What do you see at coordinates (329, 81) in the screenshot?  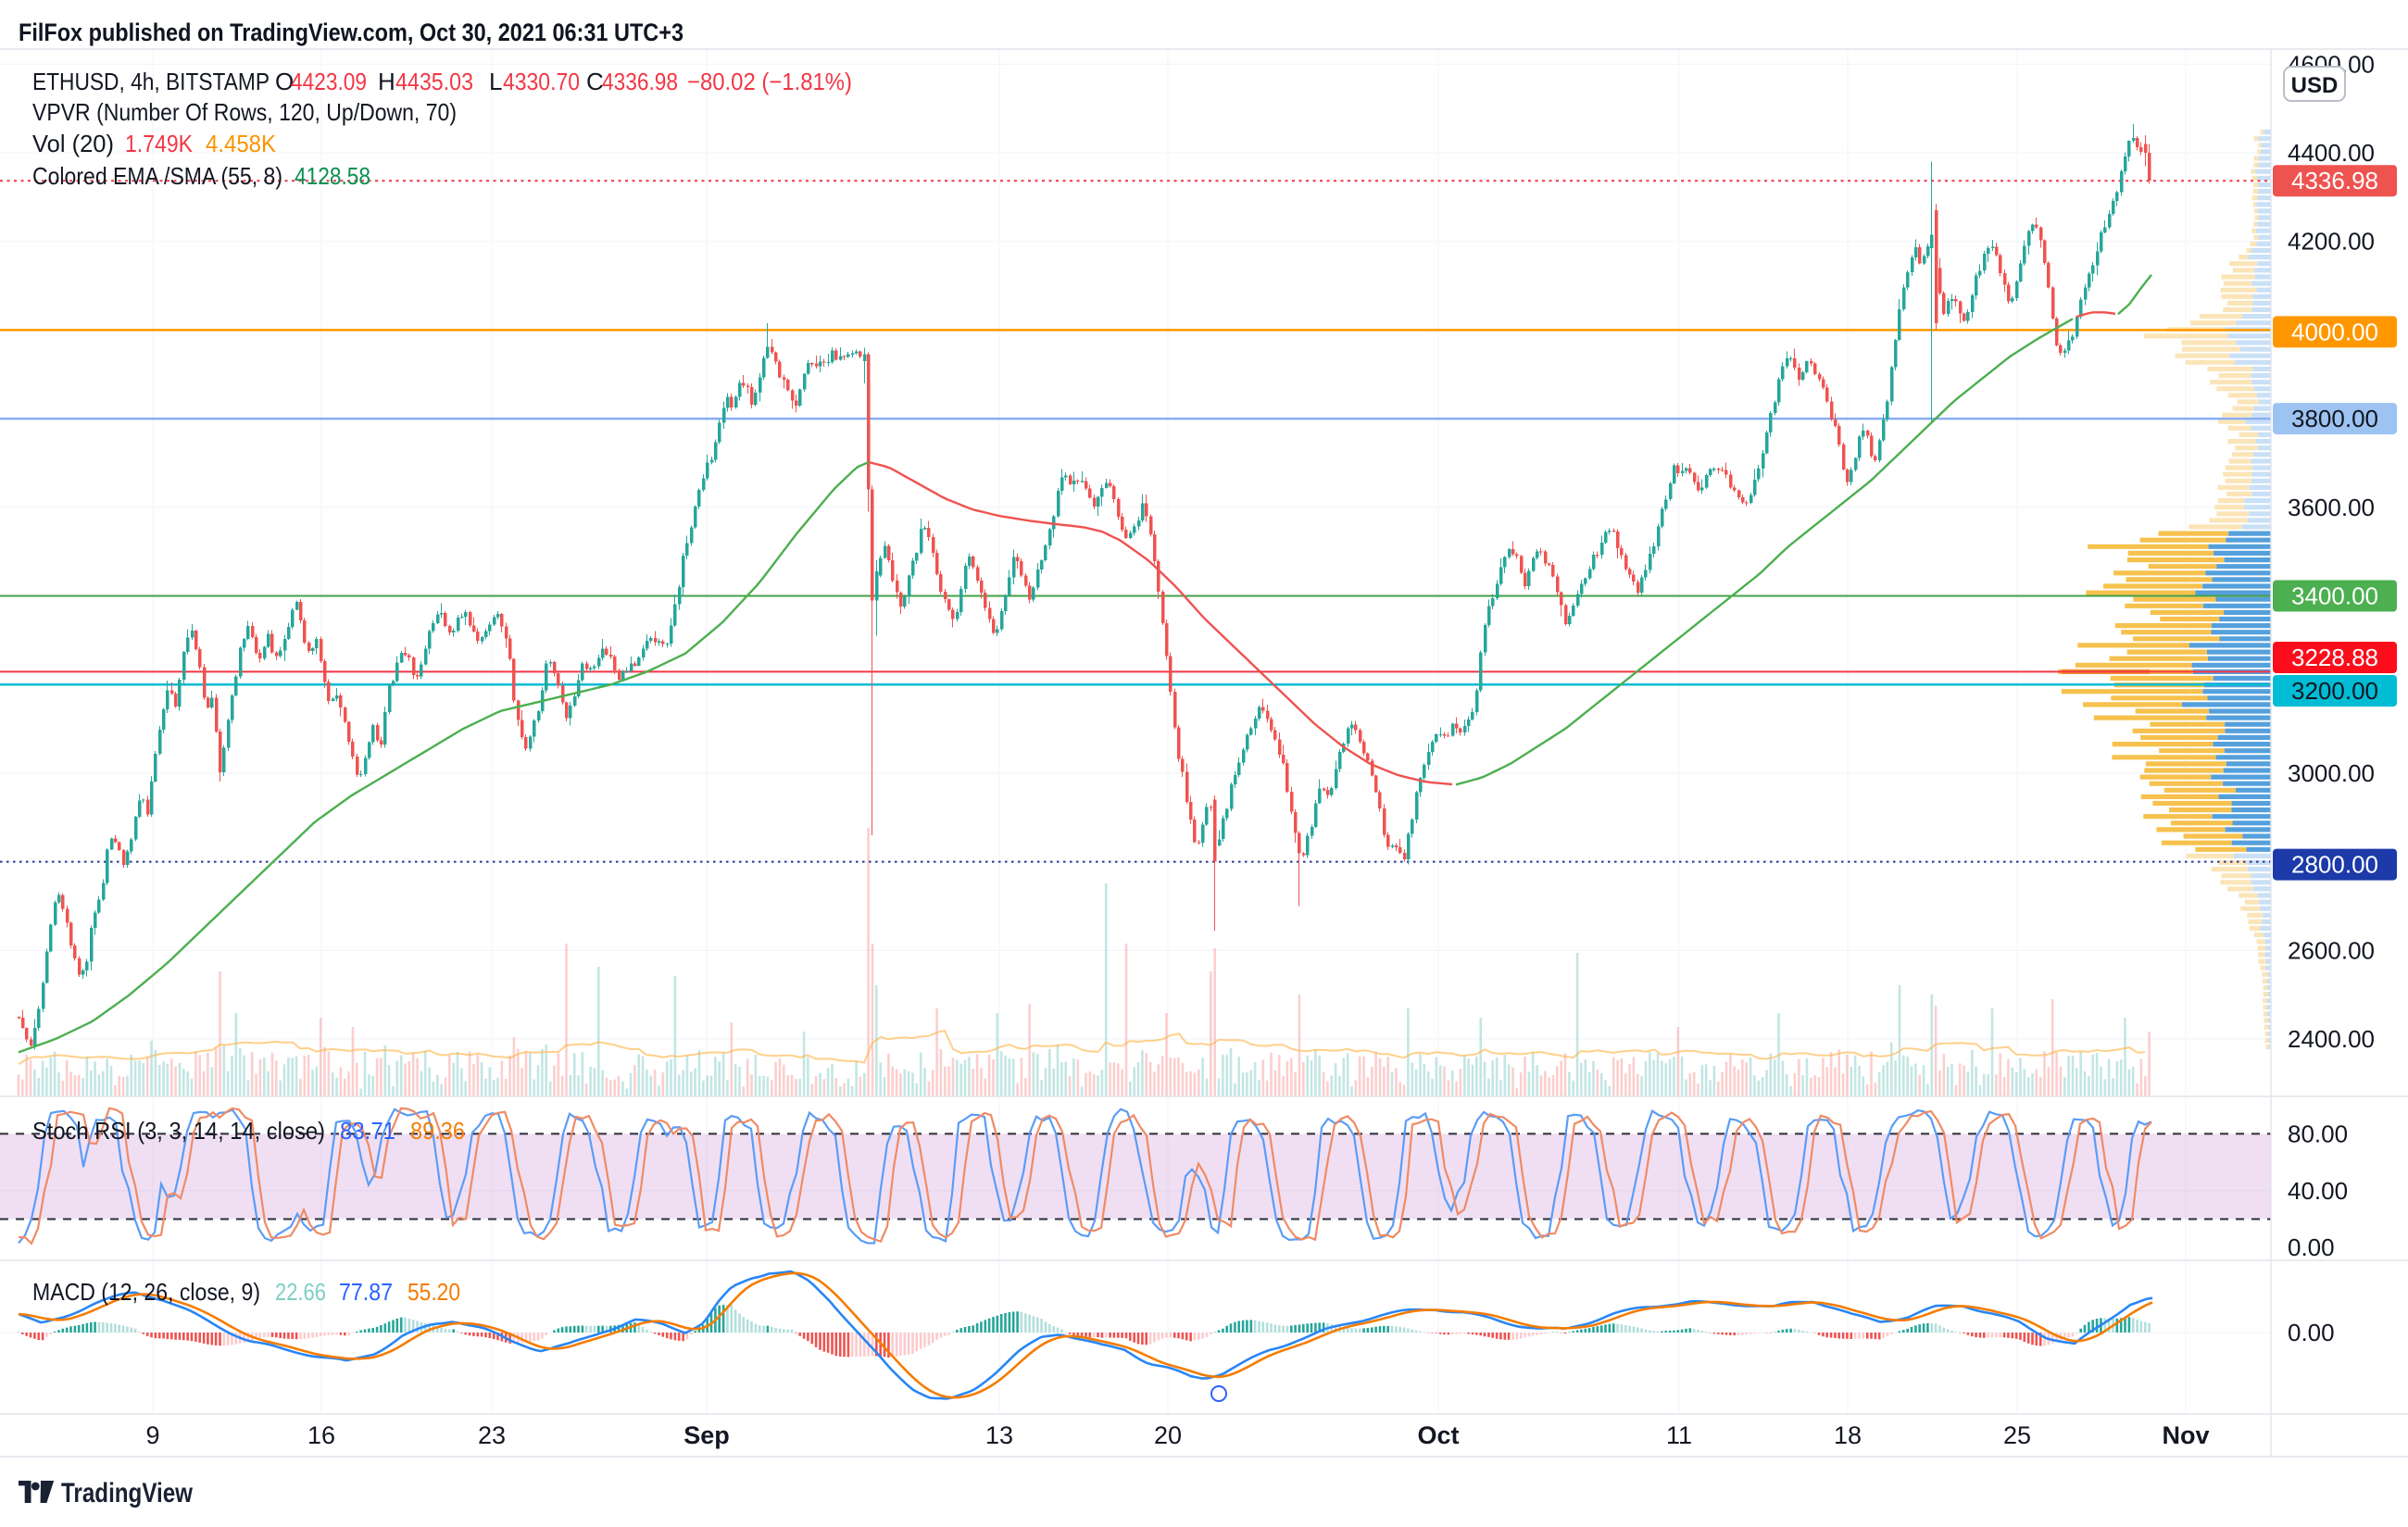 I see `svg-text: 4423.09` at bounding box center [329, 81].